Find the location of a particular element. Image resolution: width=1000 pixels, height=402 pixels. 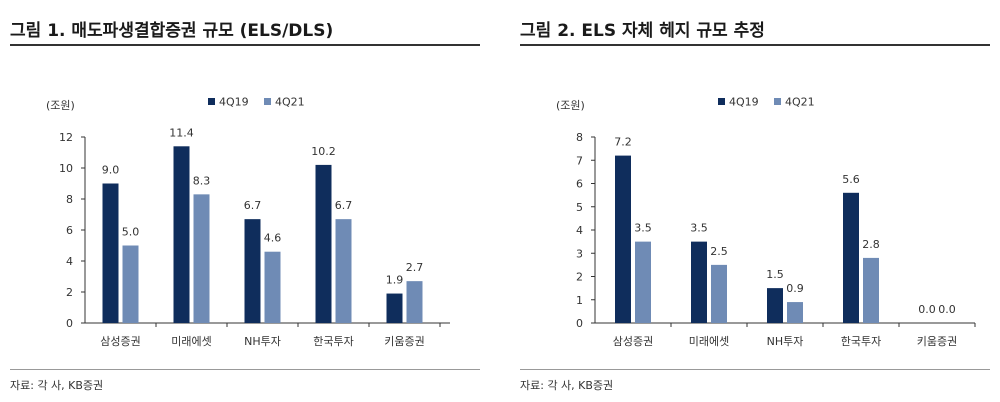

y-tick-label: 3 is located at coordinates (579, 253).